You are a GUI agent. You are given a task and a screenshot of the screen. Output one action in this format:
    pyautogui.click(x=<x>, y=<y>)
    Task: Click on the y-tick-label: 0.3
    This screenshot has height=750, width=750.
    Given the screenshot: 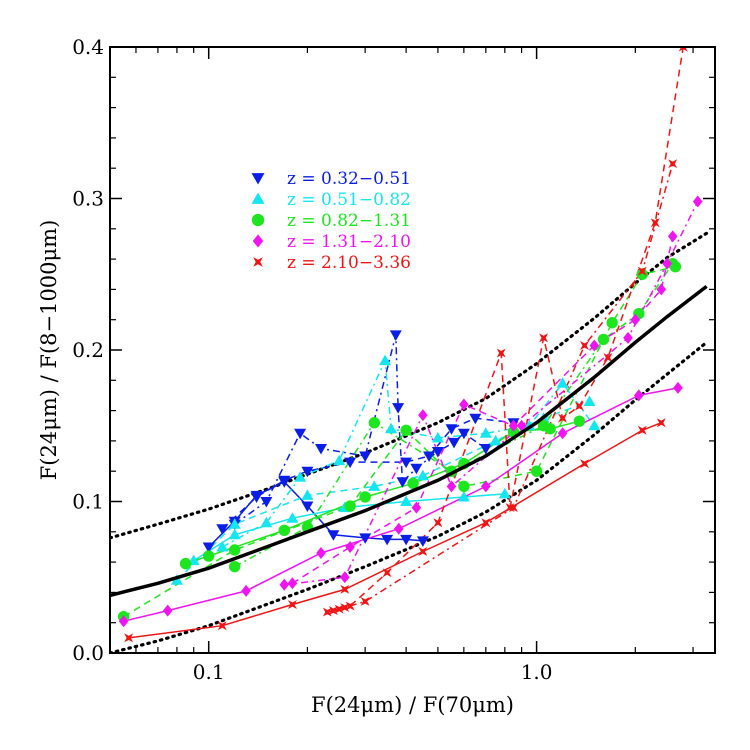 What is the action you would take?
    pyautogui.click(x=88, y=199)
    